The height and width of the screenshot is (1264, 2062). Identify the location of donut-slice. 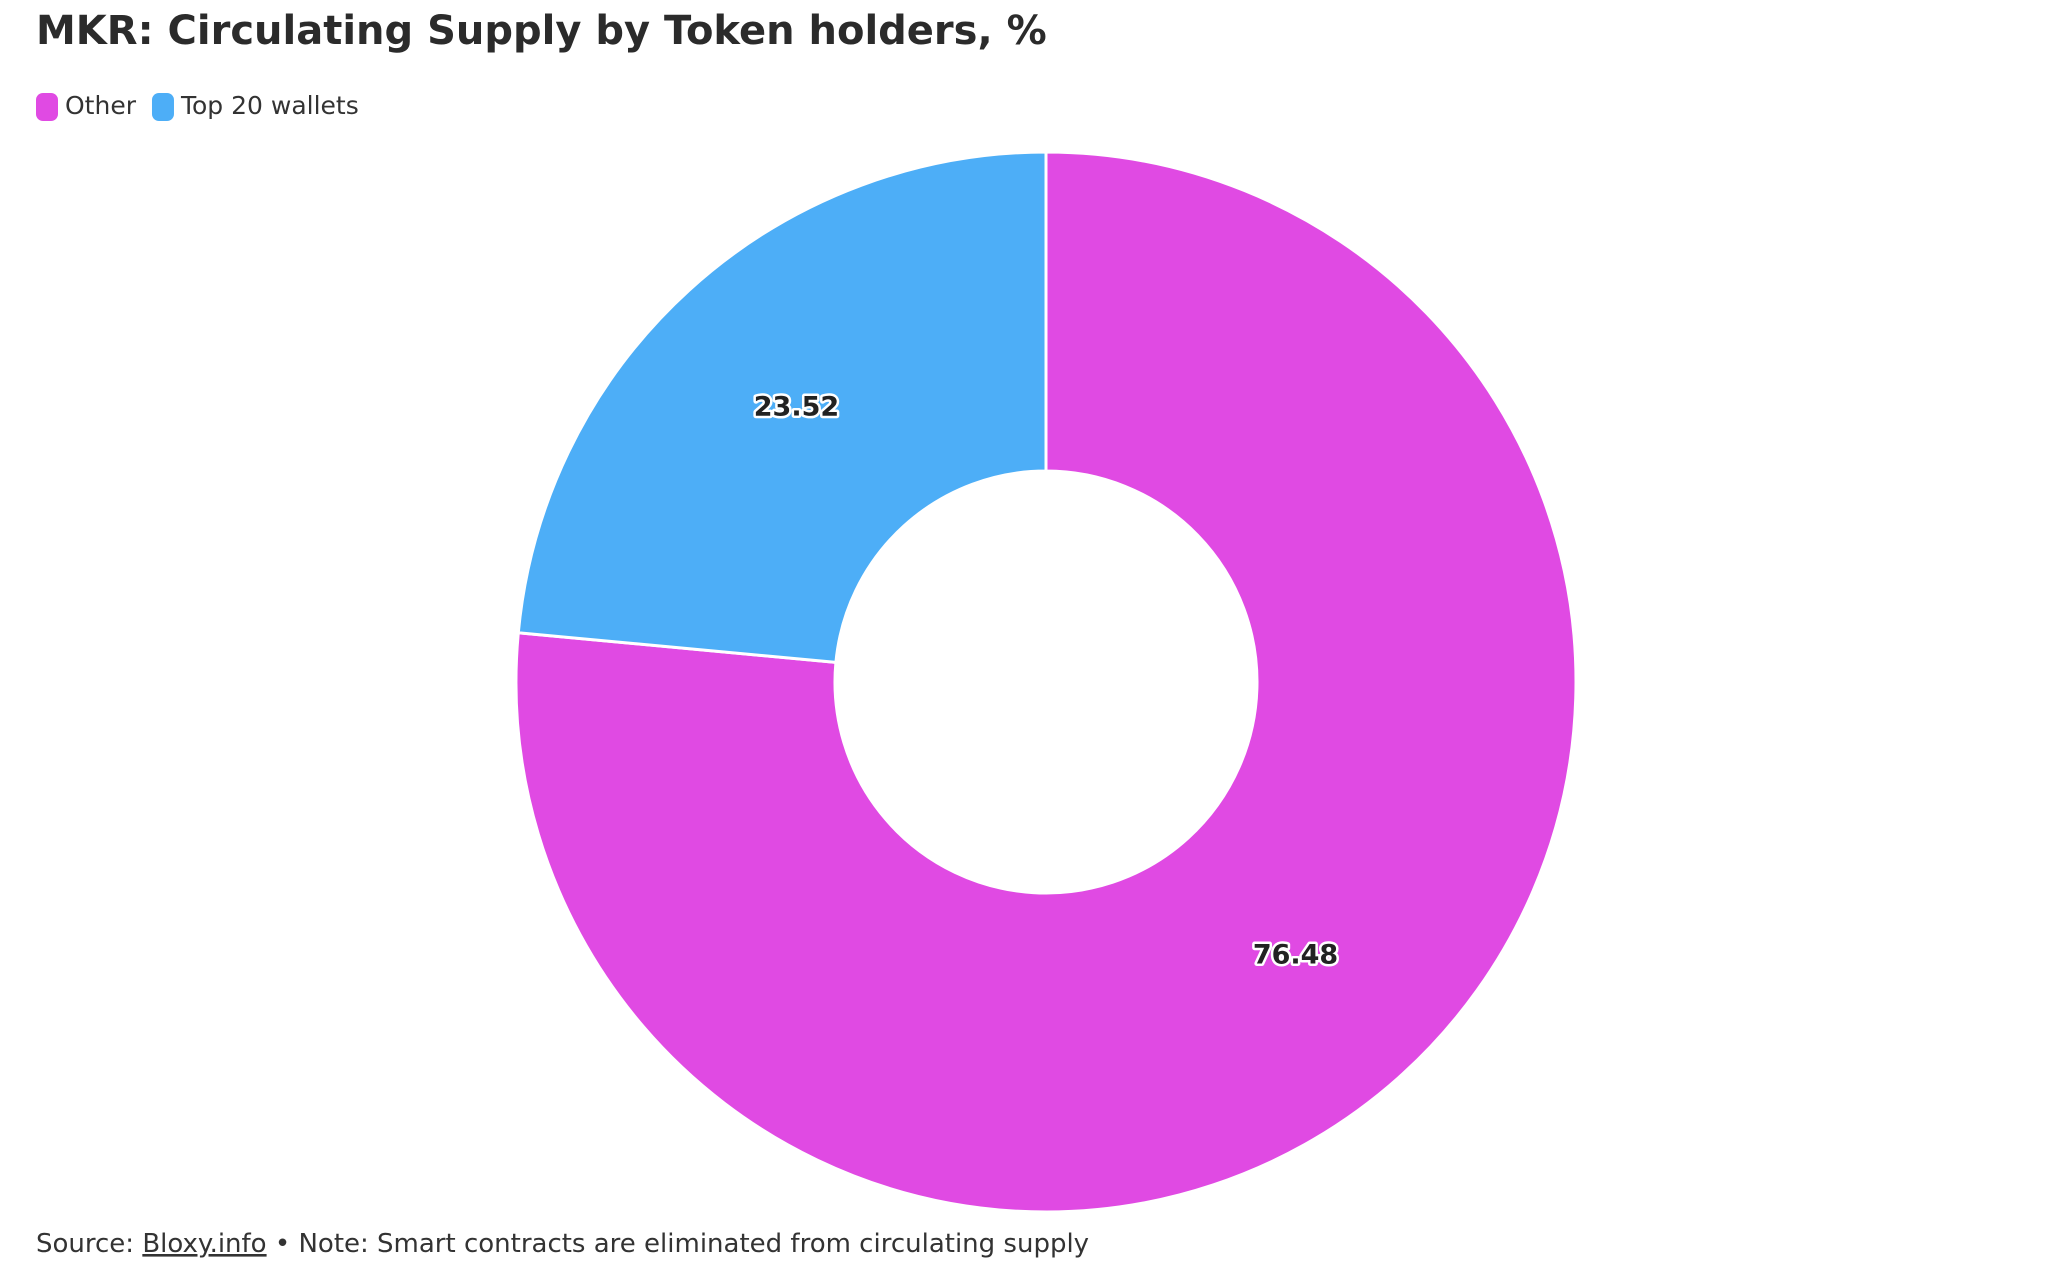
(782, 407).